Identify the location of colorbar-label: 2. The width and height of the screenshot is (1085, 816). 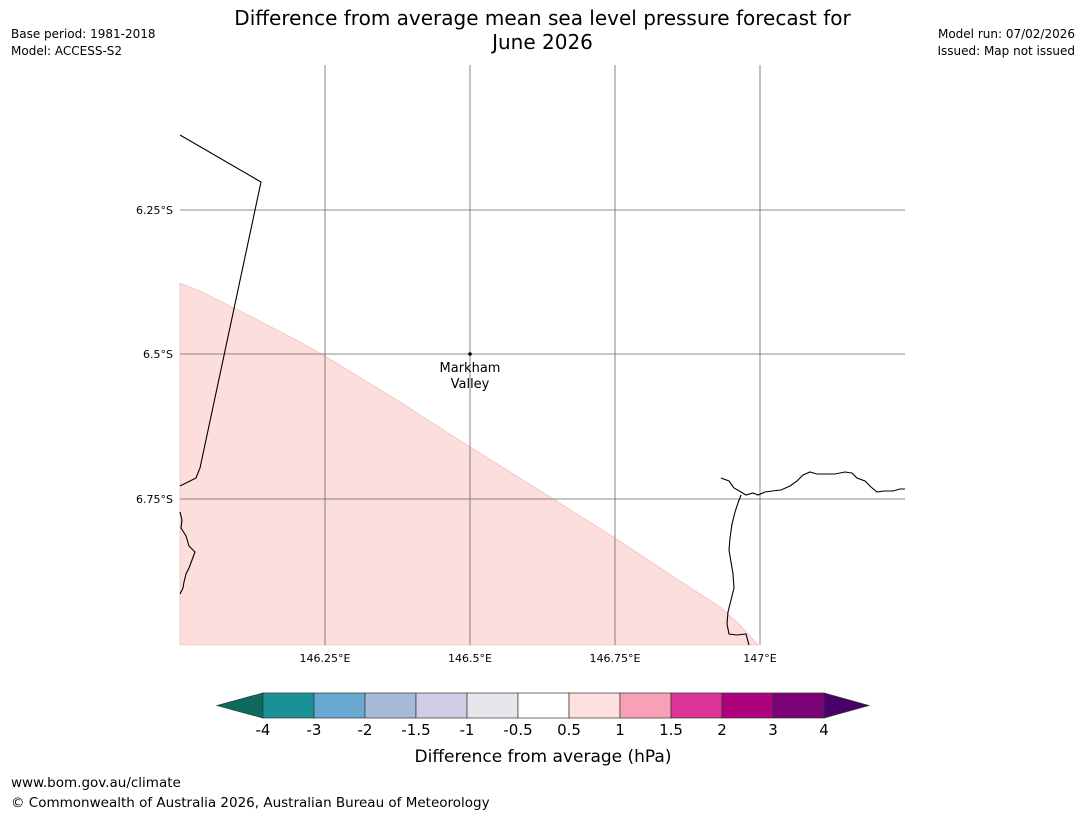
(722, 730).